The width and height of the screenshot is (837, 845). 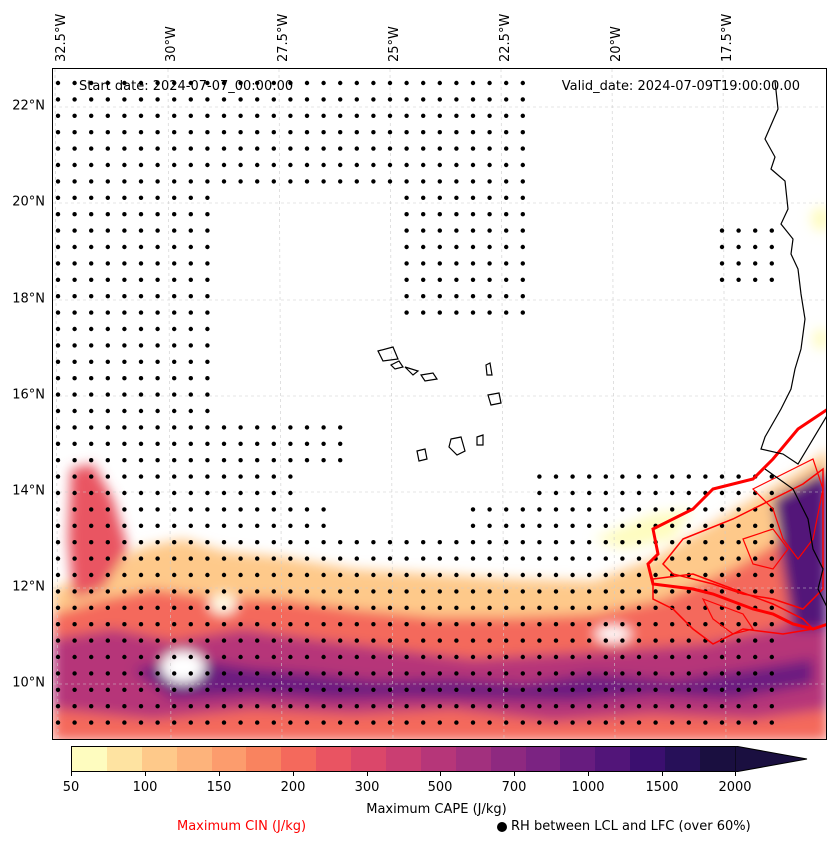 I want to click on lat-label-10n: 10°N, so click(x=28, y=683).